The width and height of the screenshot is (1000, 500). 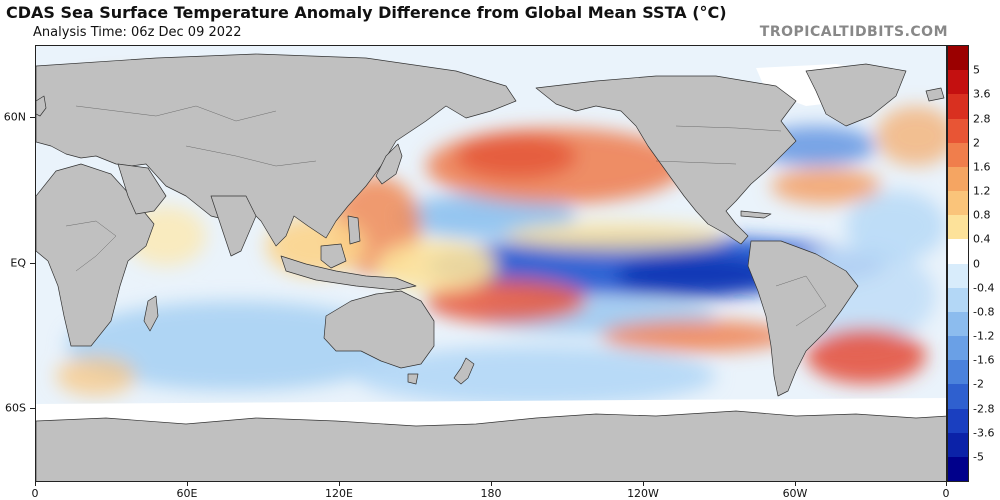 I want to click on colorbar-label: 2, so click(x=976, y=143).